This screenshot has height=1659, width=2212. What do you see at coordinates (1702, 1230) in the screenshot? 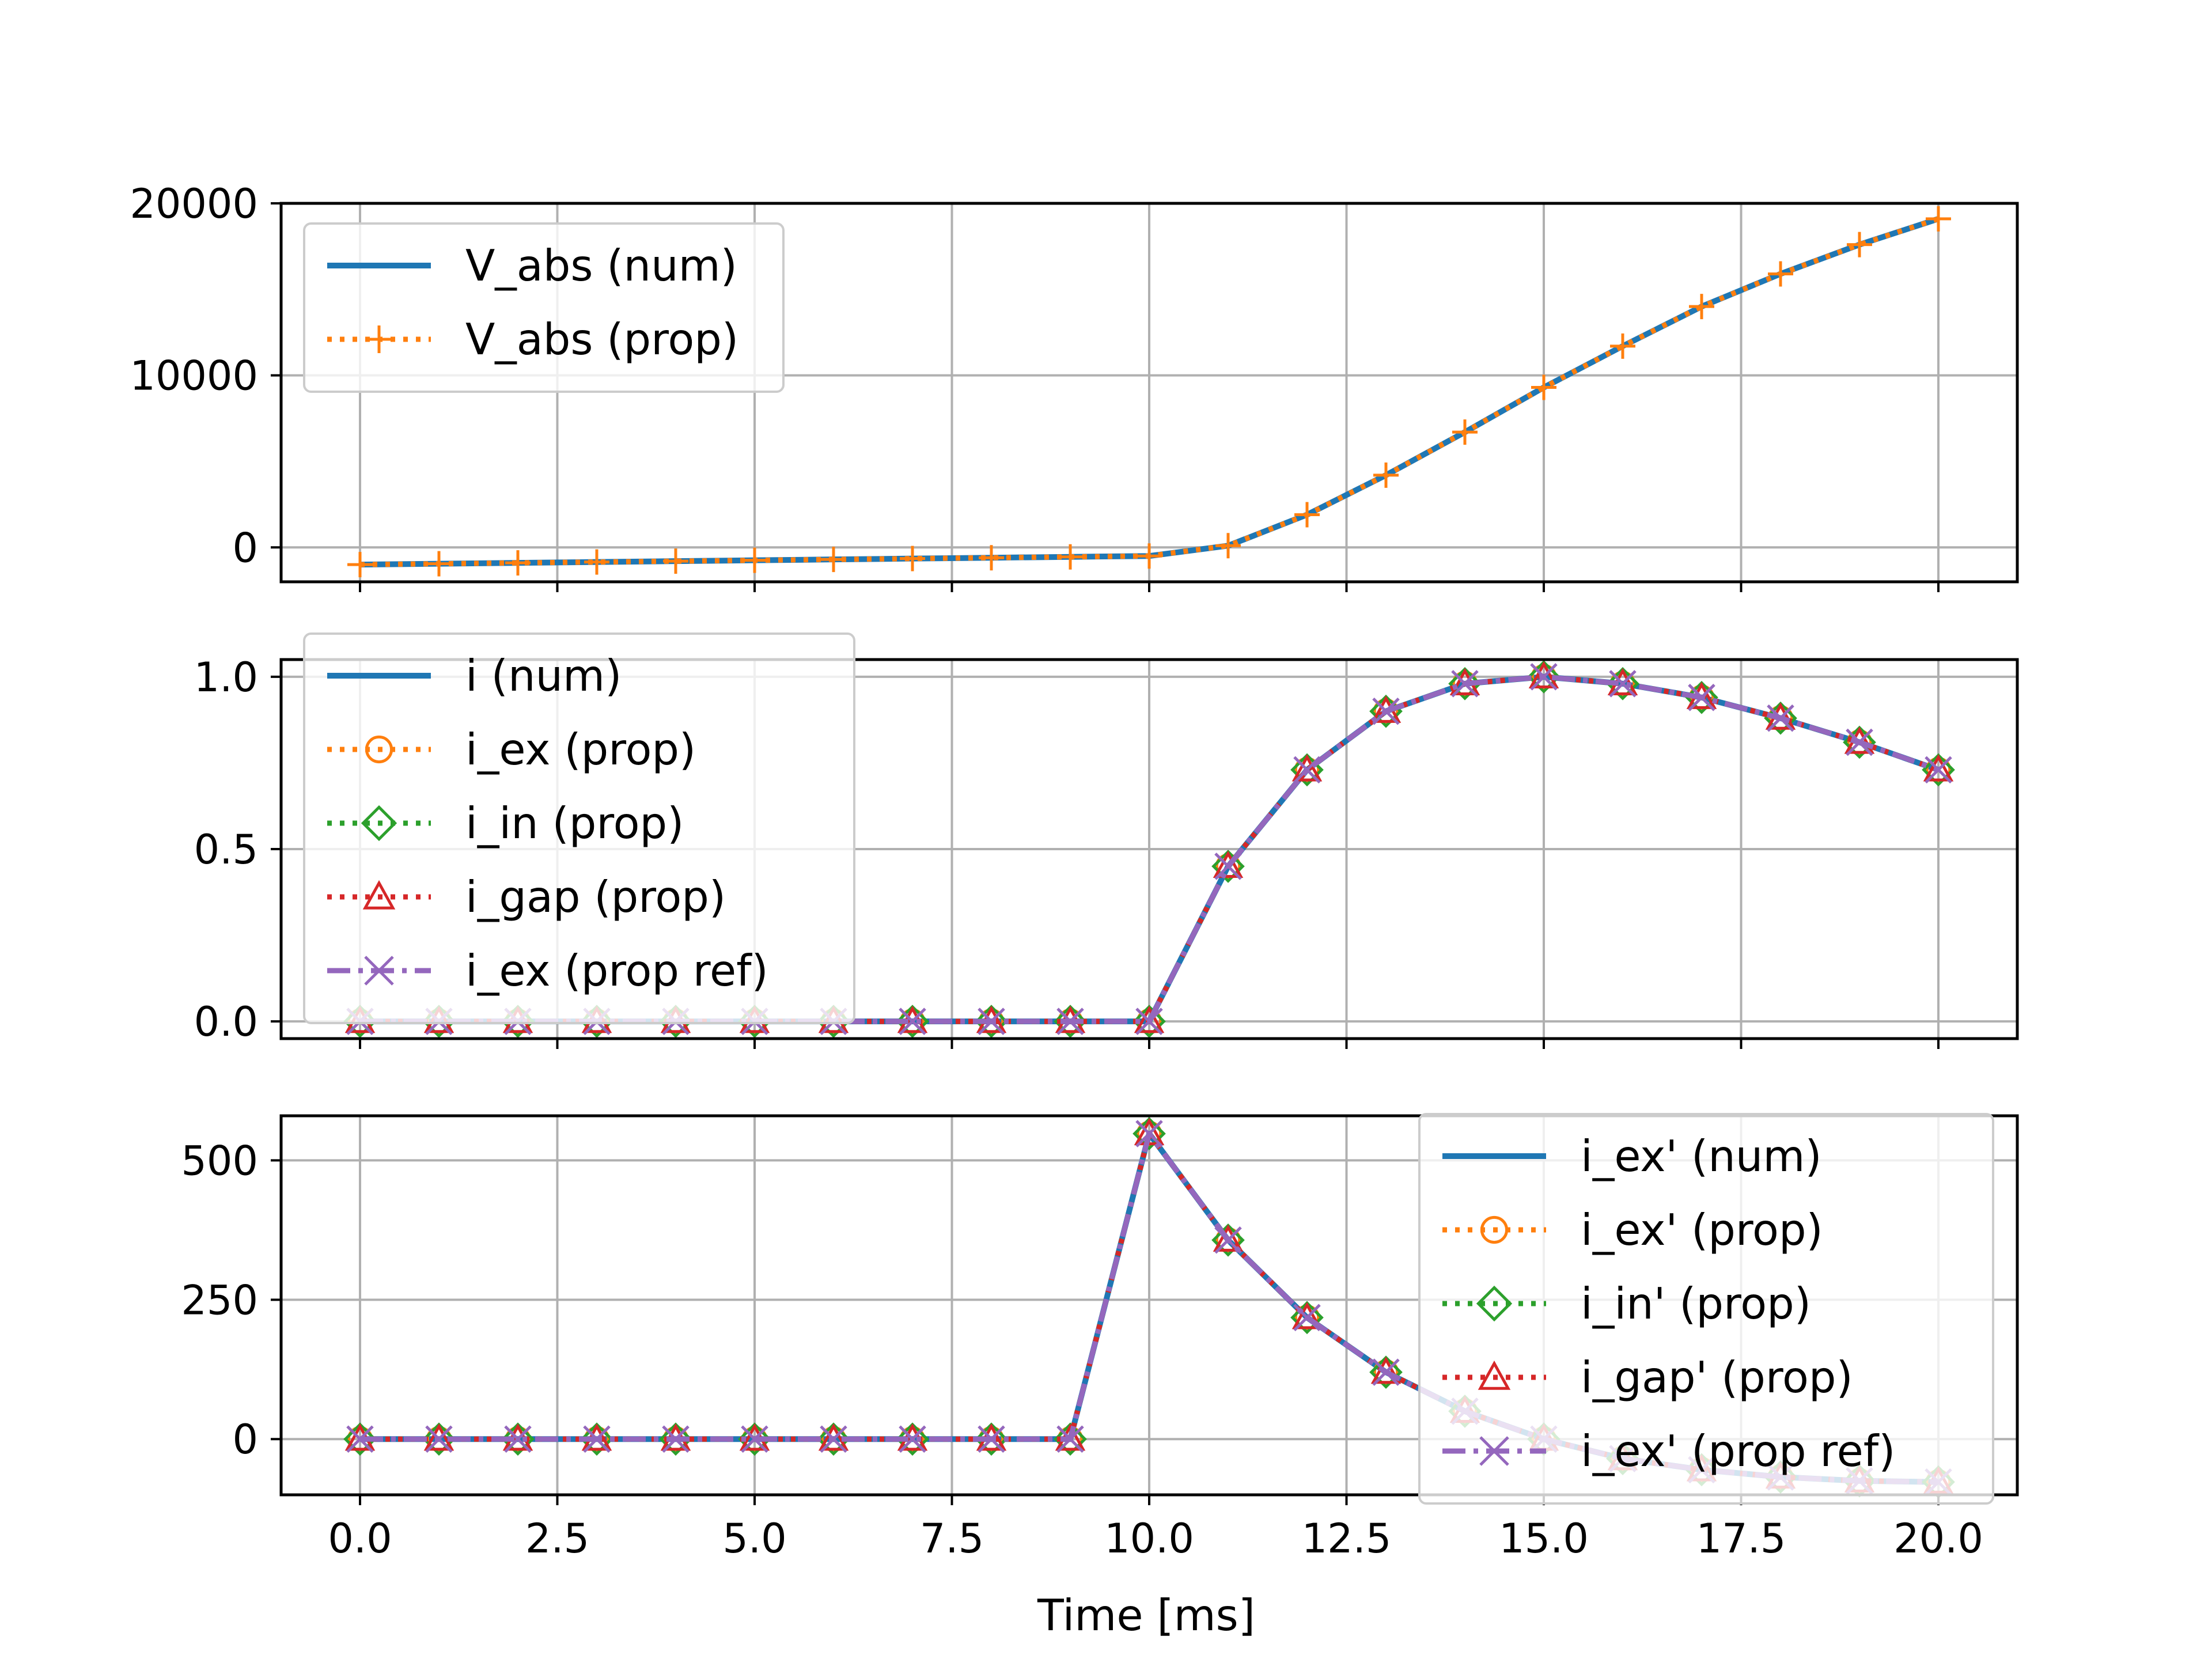
I see `legend-label: i_ex' (prop)` at bounding box center [1702, 1230].